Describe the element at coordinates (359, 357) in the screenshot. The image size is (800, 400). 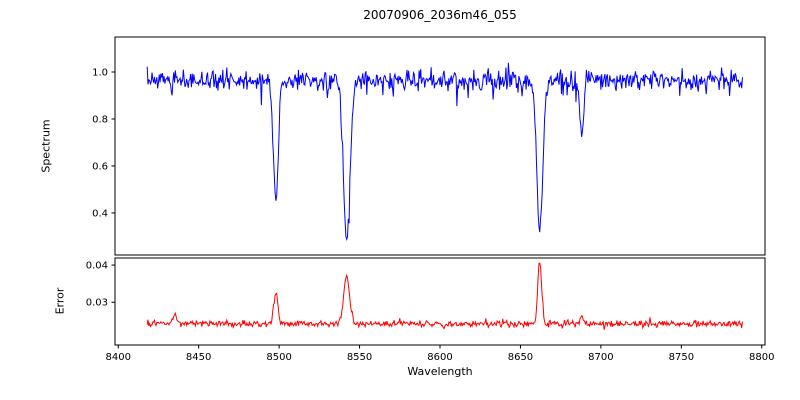
I see `x-tick-label: 8550` at that location.